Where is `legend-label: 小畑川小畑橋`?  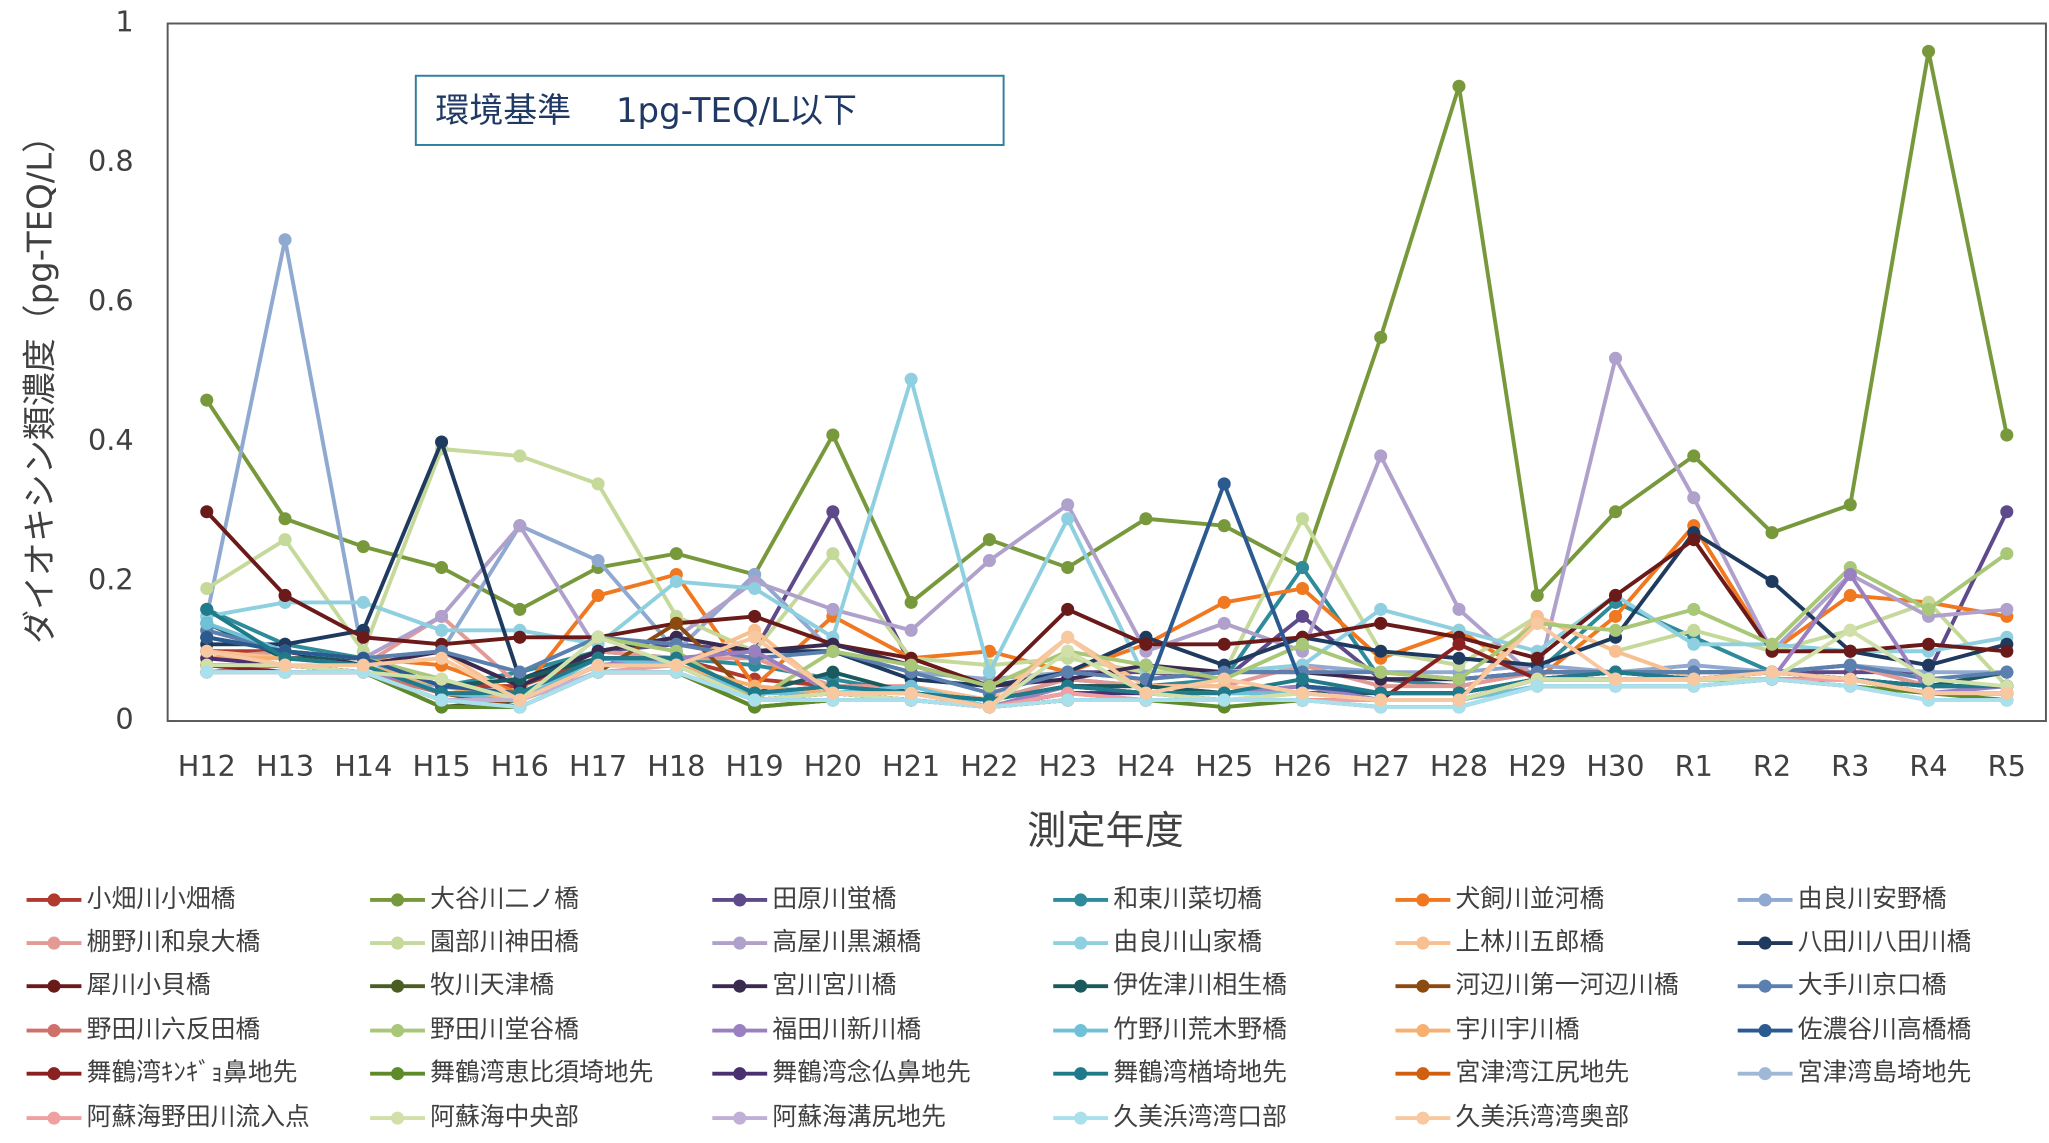 legend-label: 小畑川小畑橋 is located at coordinates (161, 898).